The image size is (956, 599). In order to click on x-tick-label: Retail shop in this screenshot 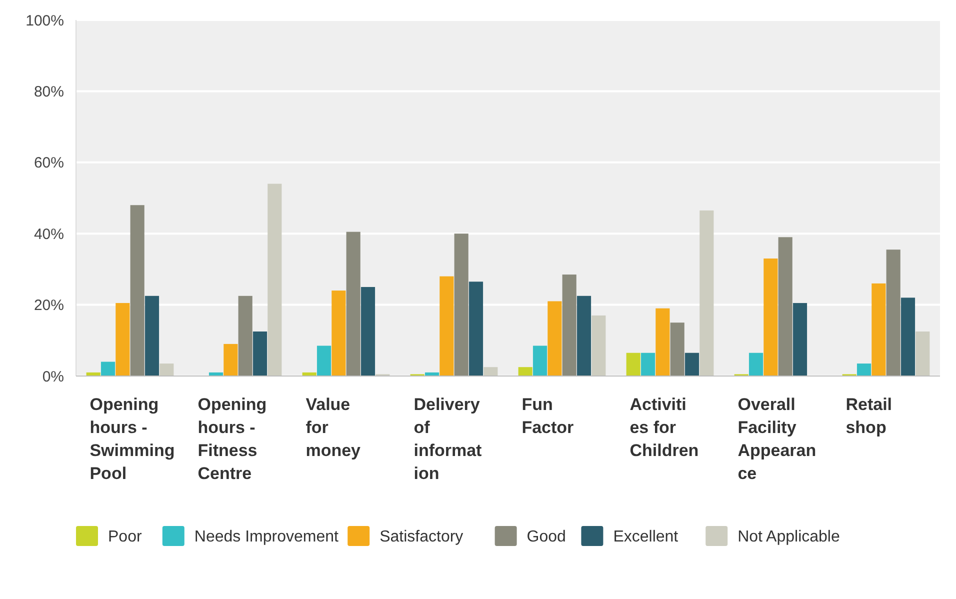, I will do `click(869, 416)`.